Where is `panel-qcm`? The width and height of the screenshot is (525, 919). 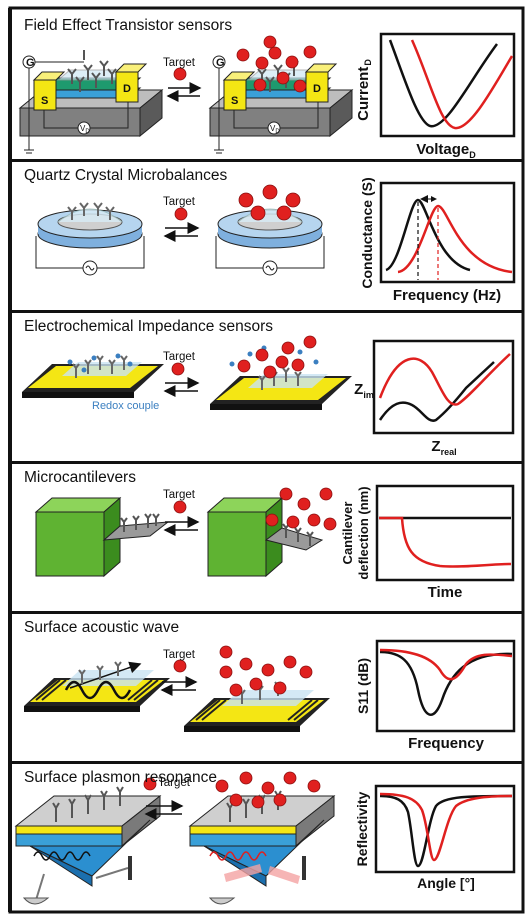
panel-qcm is located at coordinates (275, 232).